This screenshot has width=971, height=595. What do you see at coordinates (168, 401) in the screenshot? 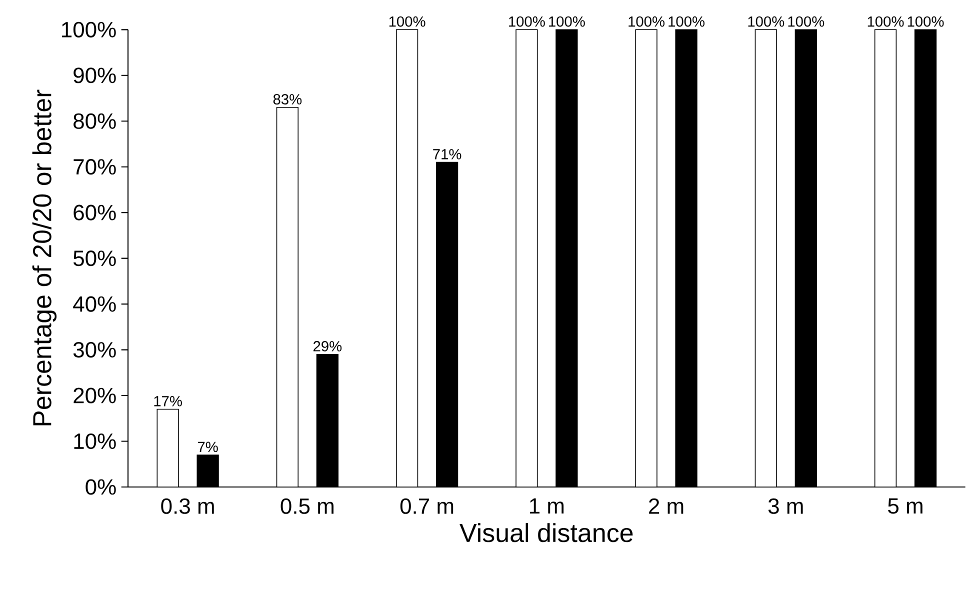
I see `data-label: 17%` at bounding box center [168, 401].